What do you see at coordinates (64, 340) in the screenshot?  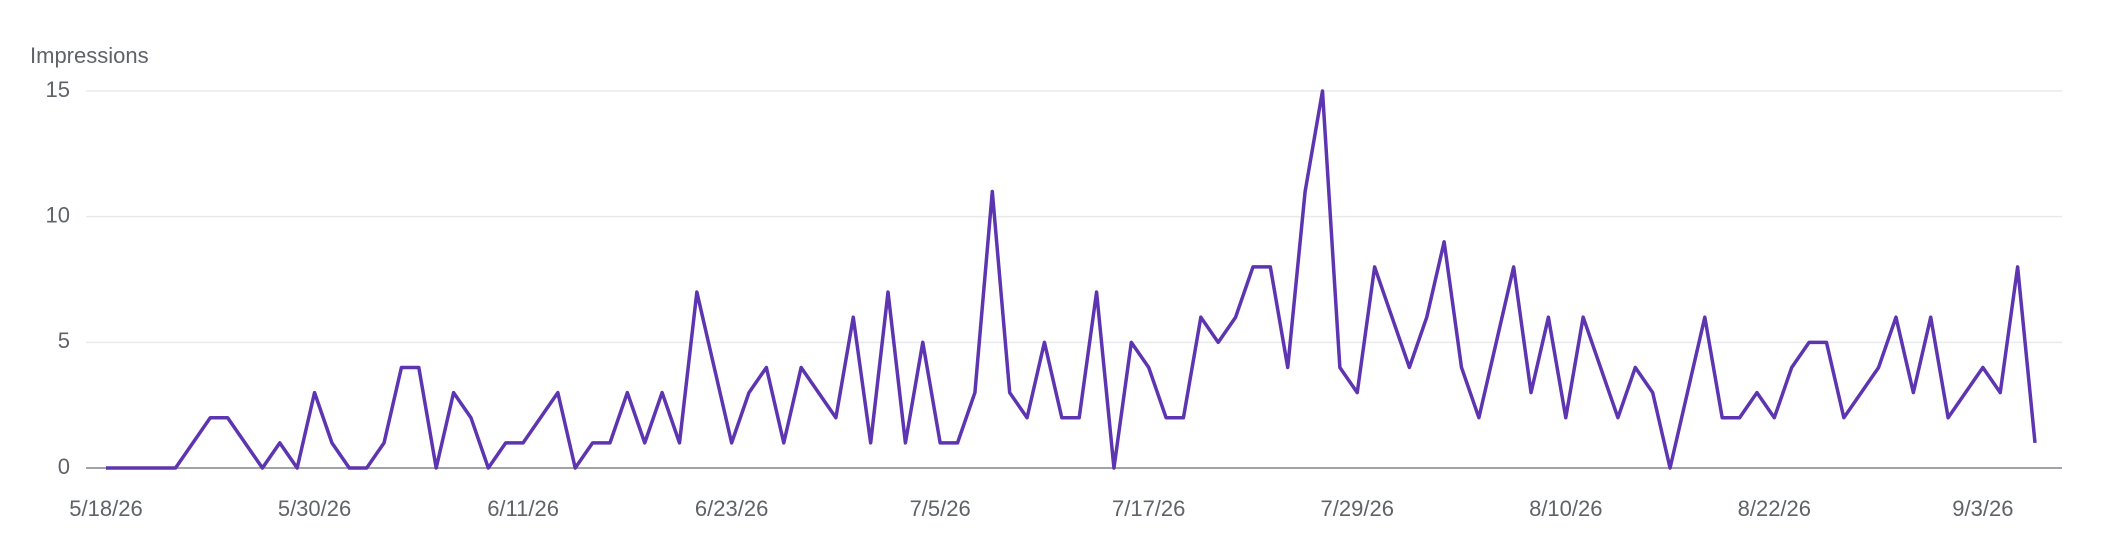 I see `y-tick-label: 5` at bounding box center [64, 340].